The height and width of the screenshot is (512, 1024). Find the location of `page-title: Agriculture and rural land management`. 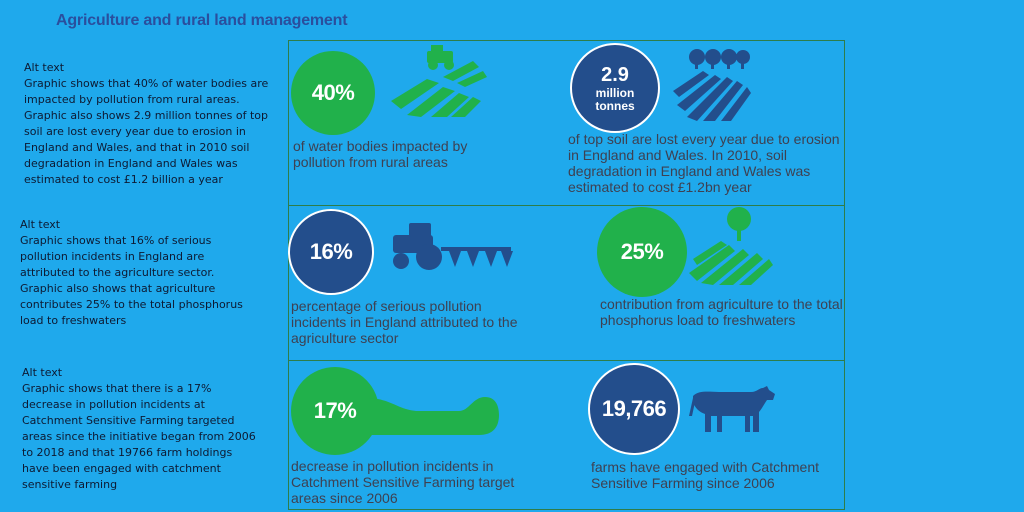

page-title: Agriculture and rural land management is located at coordinates (202, 20).